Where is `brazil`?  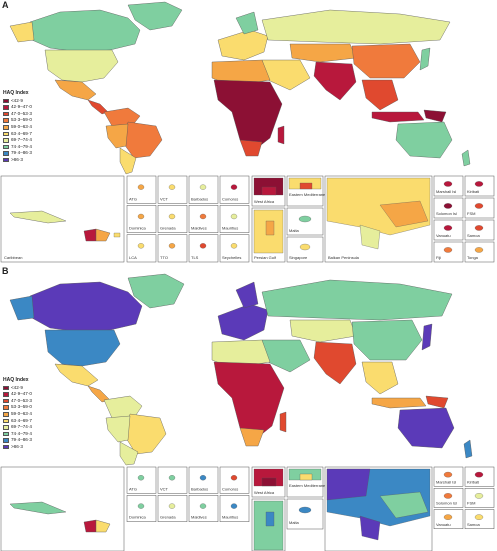
brazil is located at coordinates (143, 140).